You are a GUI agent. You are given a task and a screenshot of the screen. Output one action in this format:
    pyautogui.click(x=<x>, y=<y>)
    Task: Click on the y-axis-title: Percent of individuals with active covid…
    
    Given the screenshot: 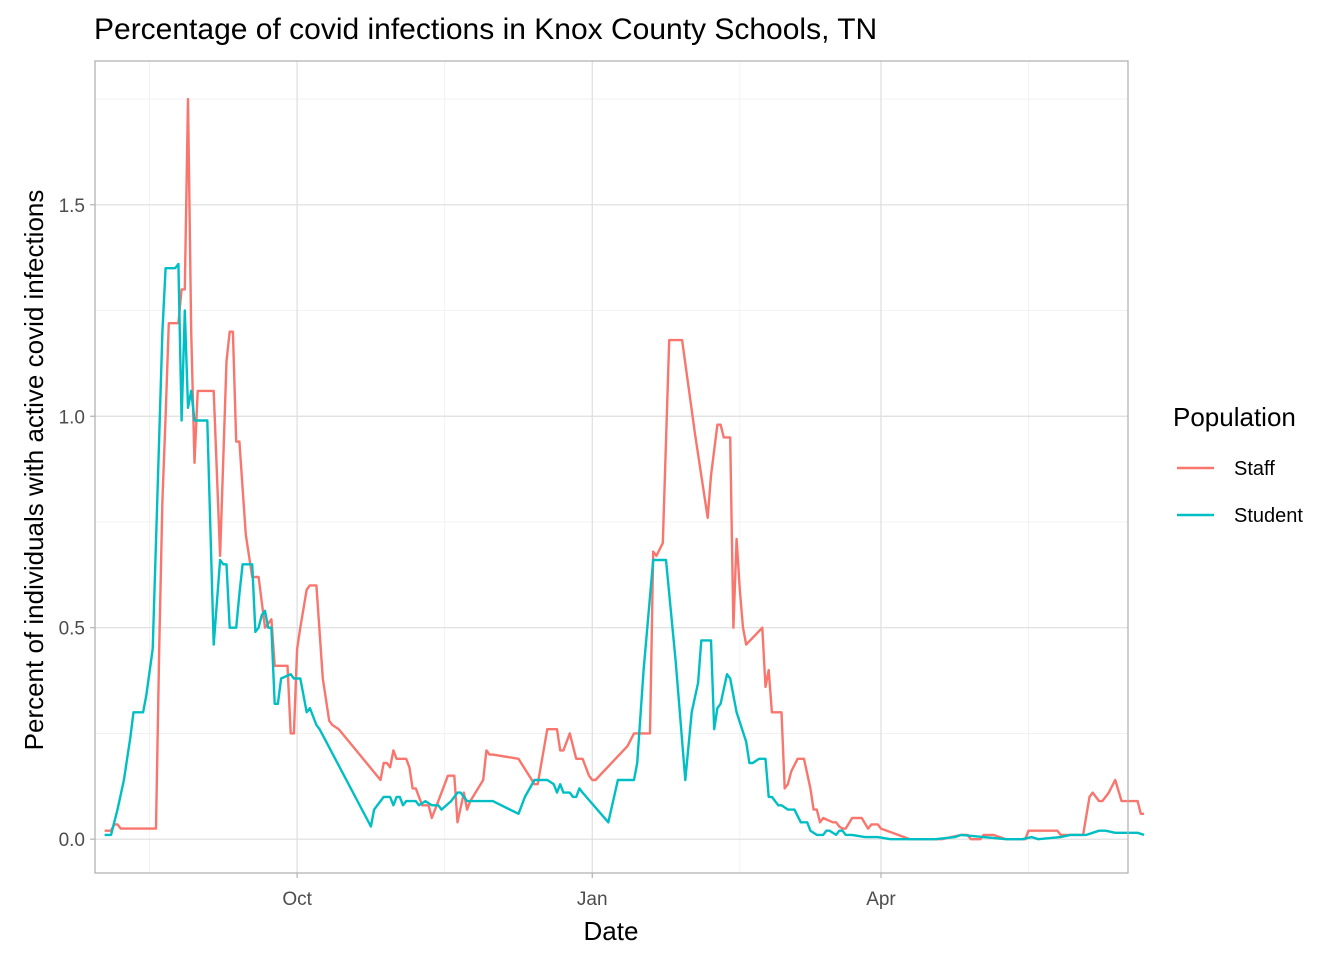 What is the action you would take?
    pyautogui.click(x=34, y=470)
    